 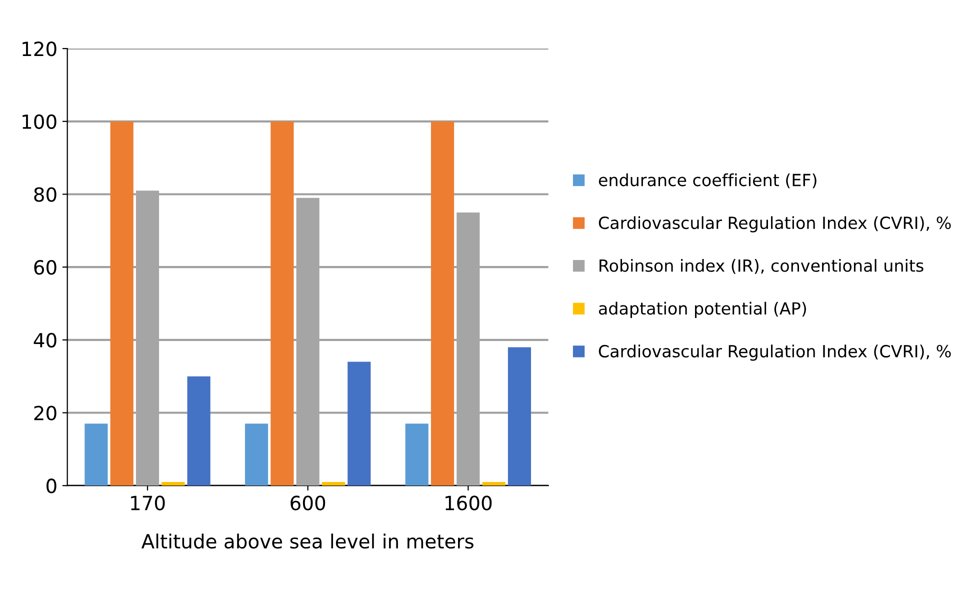 What do you see at coordinates (45, 340) in the screenshot?
I see `y-tick-label: 40` at bounding box center [45, 340].